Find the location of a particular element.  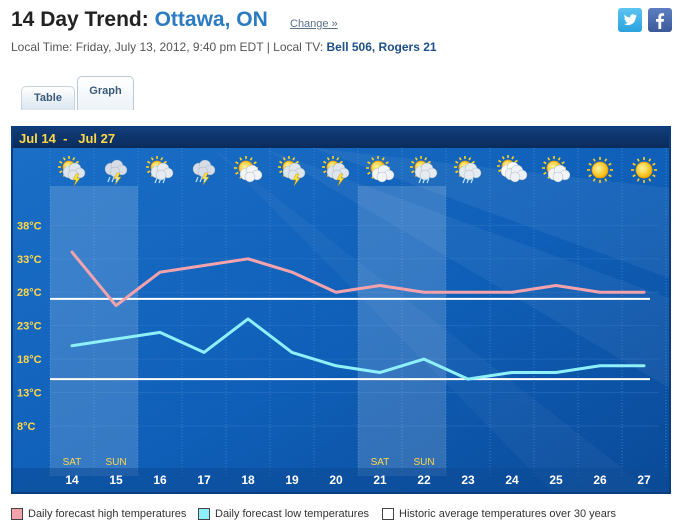

facebook-icon is located at coordinates (660, 21).